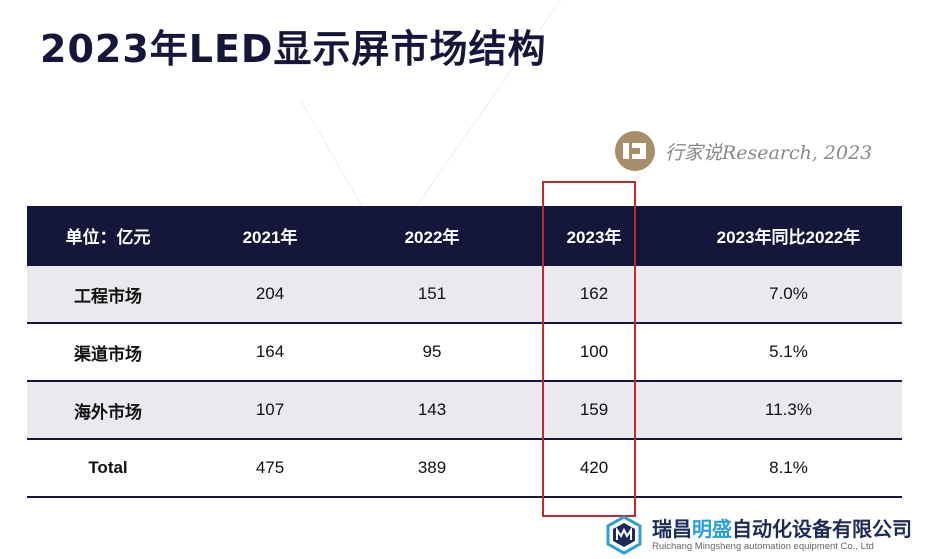 The width and height of the screenshot is (933, 559). I want to click on table-row: 渠道市场 164 95 100 5.1%, so click(464, 351).